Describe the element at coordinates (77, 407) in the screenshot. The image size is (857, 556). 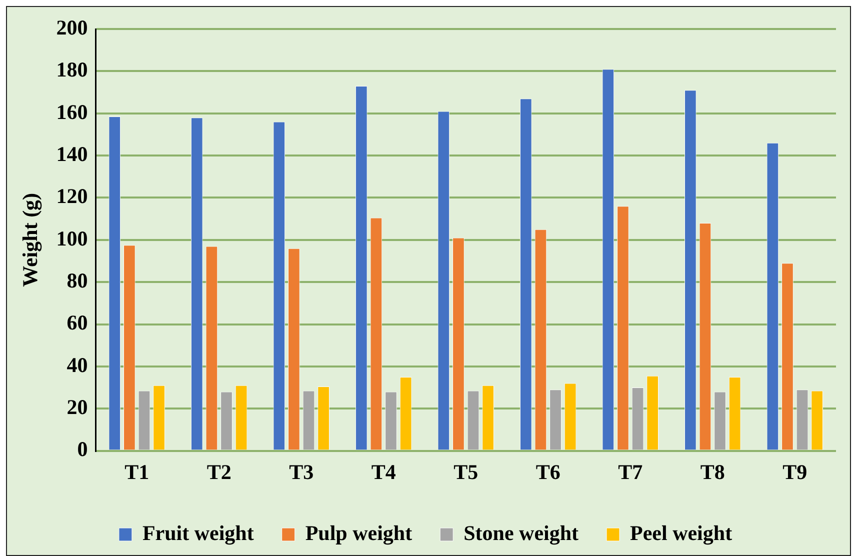
I see `y-tick-label: 20` at that location.